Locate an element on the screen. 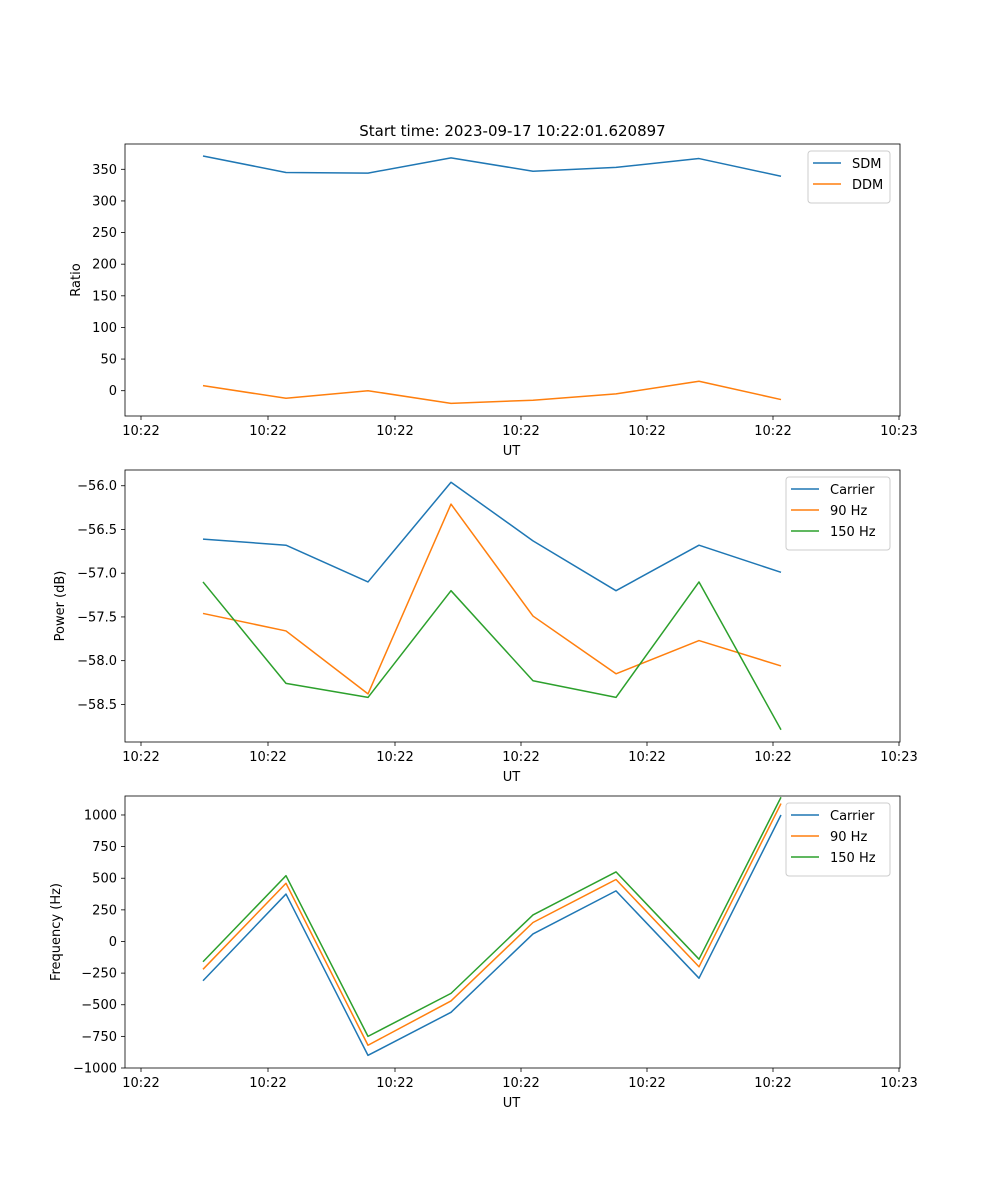 Image resolution: width=1000 pixels, height=1200 pixels. y-tick-label: −56.0 is located at coordinates (97, 486).